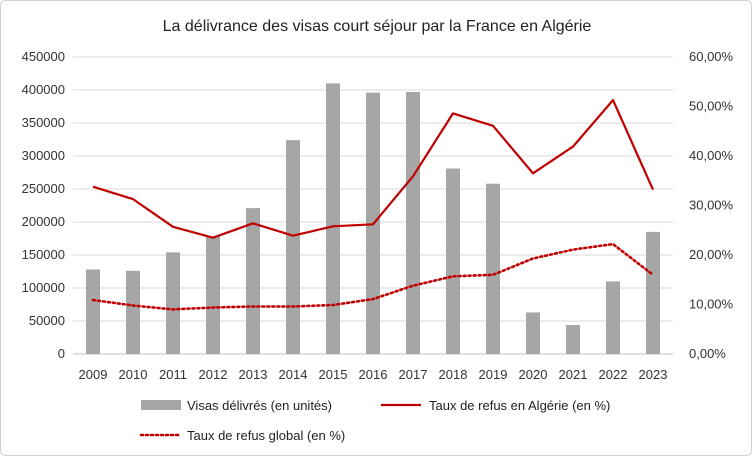  What do you see at coordinates (533, 333) in the screenshot?
I see `bar-2020` at bounding box center [533, 333].